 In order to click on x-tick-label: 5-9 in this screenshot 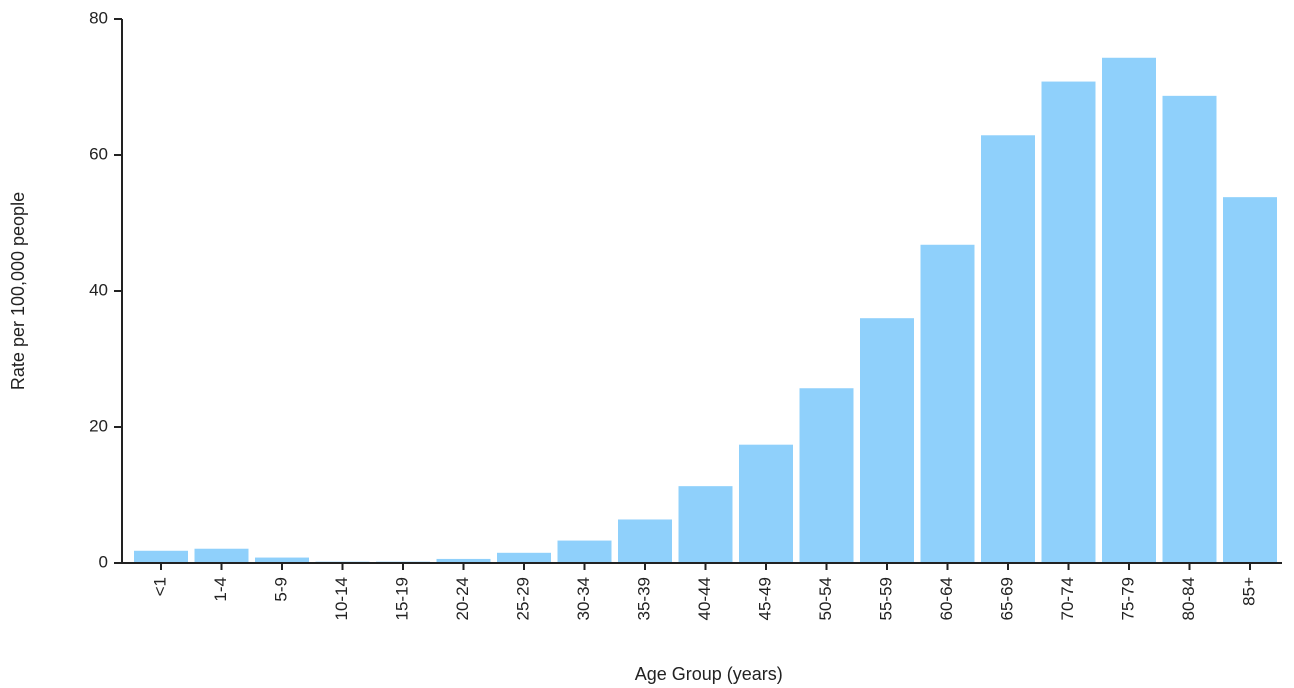, I will do `click(280, 589)`.